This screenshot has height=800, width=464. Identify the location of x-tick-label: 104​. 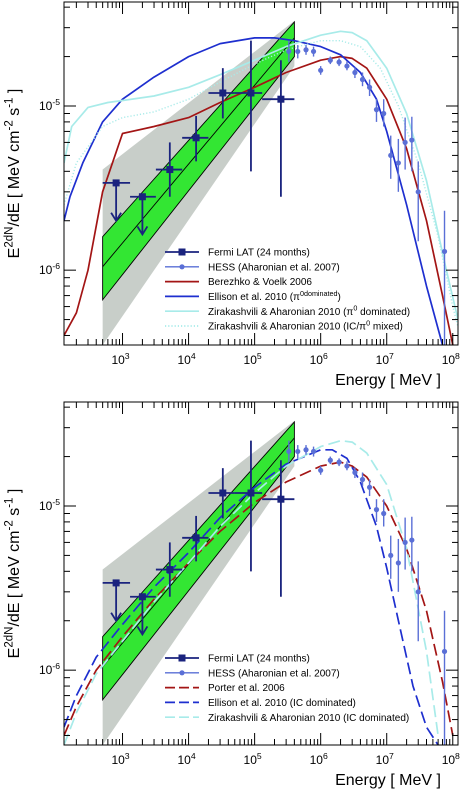
(186, 759).